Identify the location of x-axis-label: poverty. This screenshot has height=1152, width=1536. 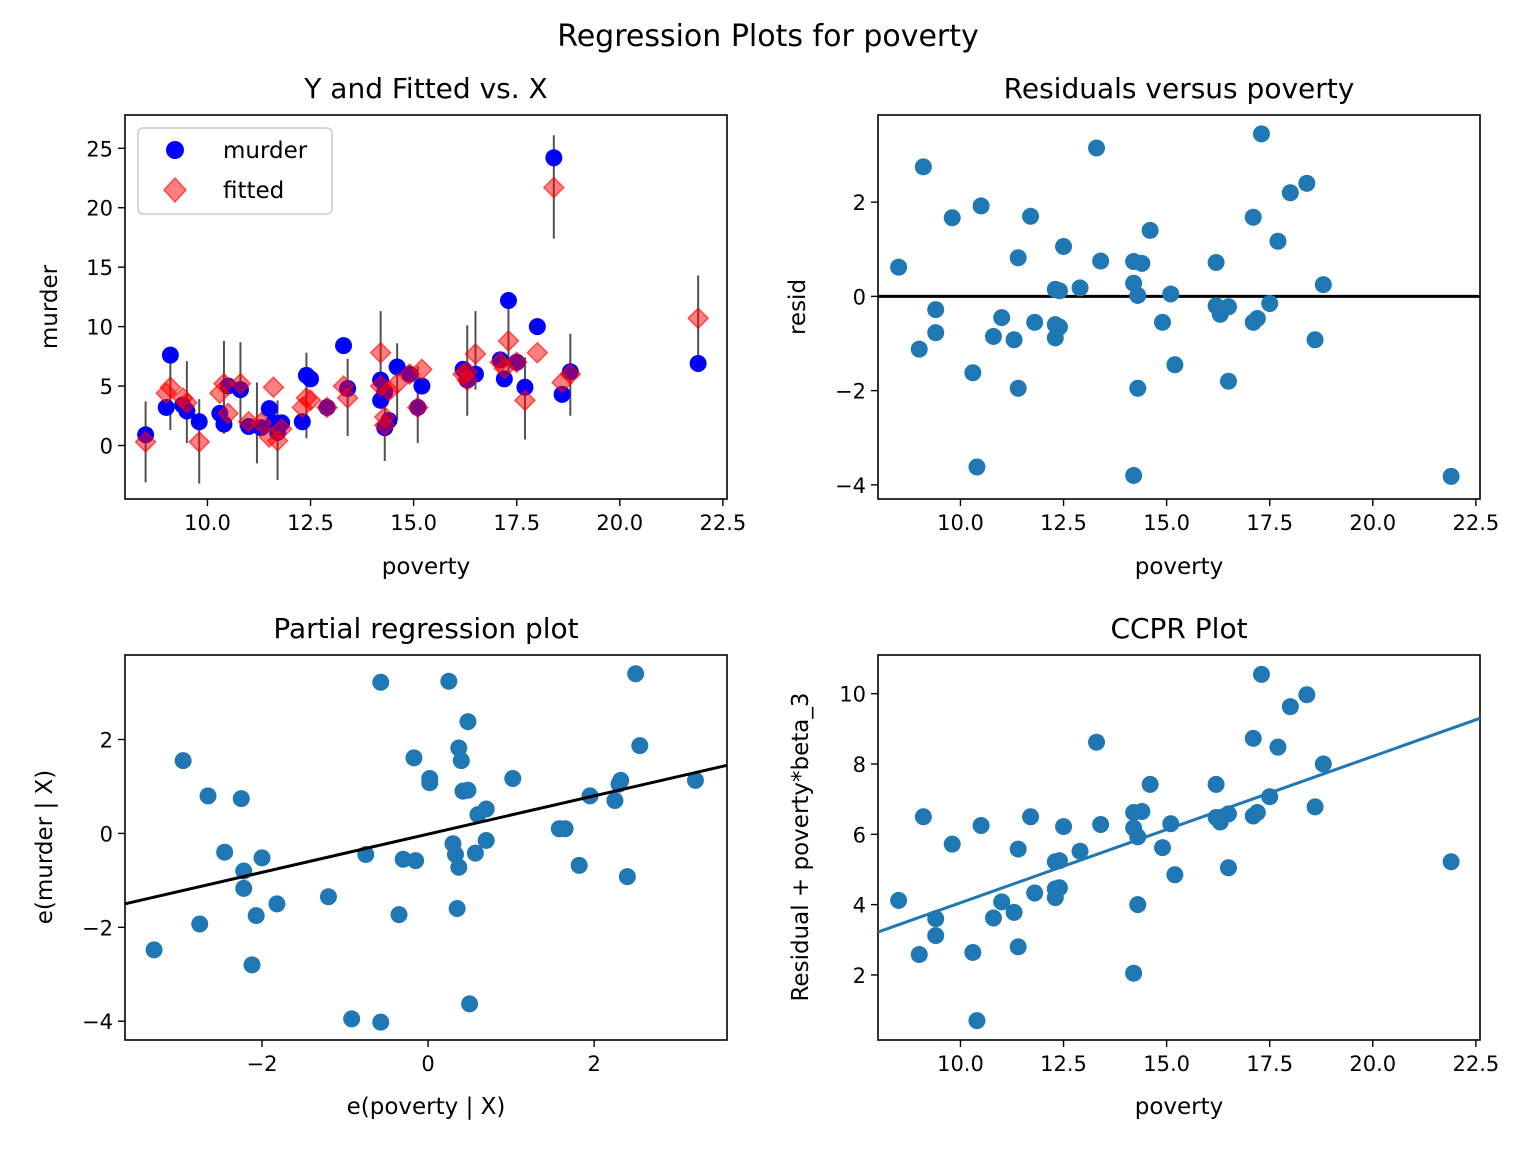
(1179, 567).